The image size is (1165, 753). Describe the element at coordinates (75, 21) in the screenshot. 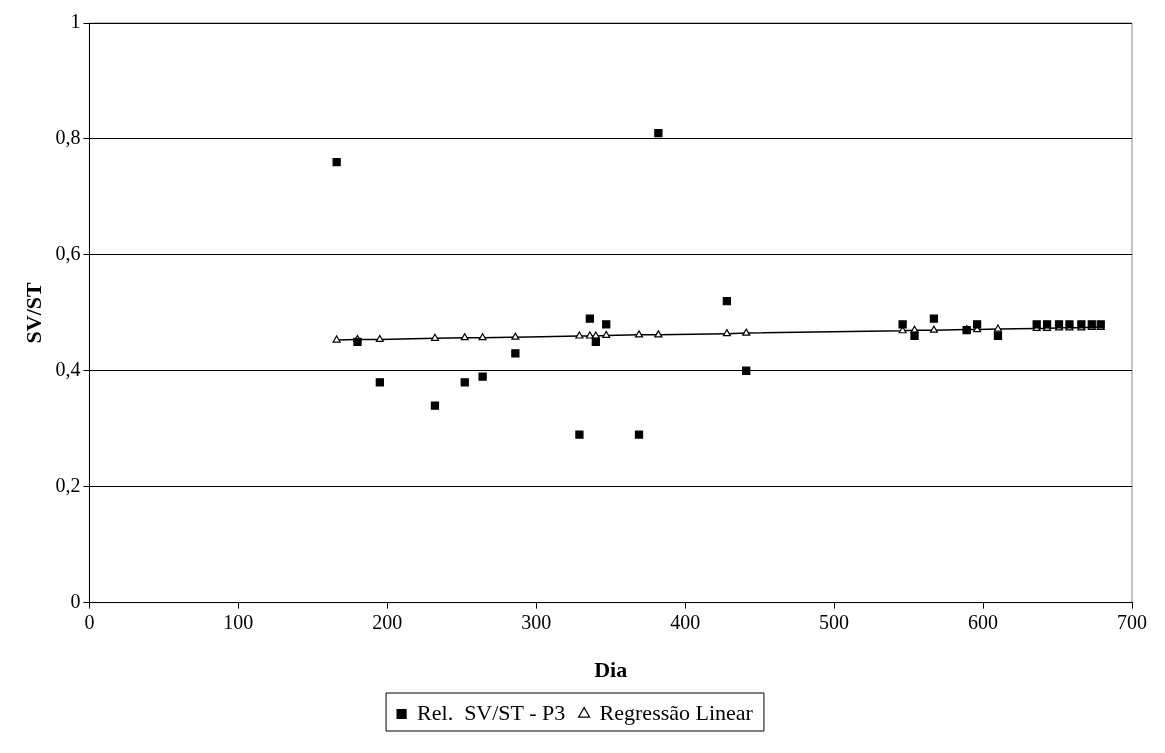

I see `y-tick-label: 1` at that location.